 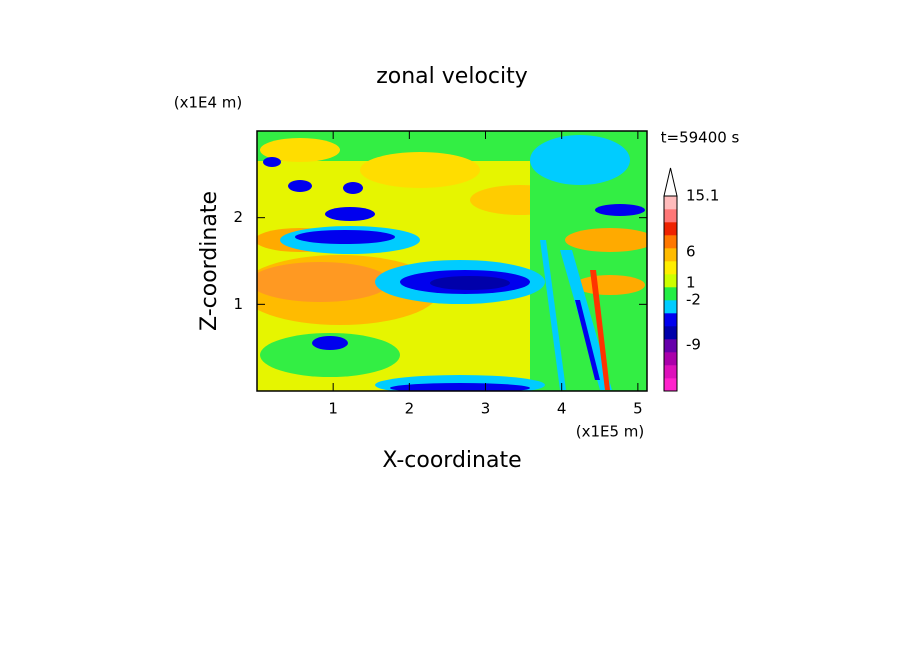 What do you see at coordinates (670, 182) in the screenshot?
I see `colorbar-arrow` at bounding box center [670, 182].